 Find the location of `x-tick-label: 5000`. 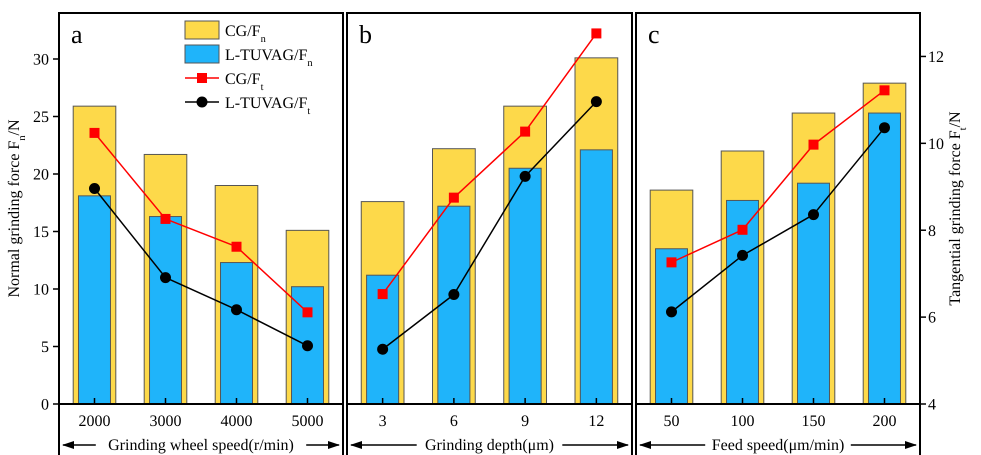

x-tick-label: 5000 is located at coordinates (308, 421).